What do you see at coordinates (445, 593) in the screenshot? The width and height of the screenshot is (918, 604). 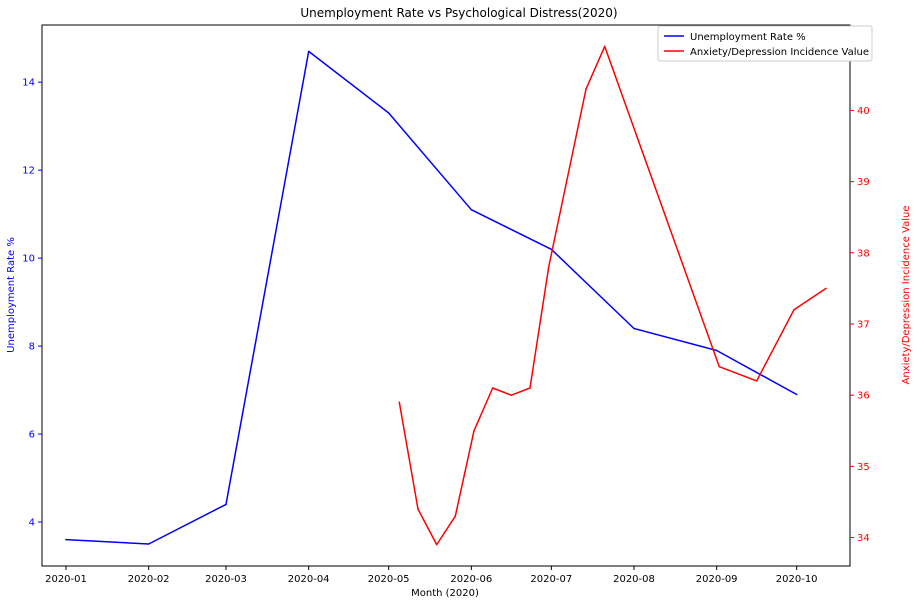 I see `x-axis-title: Month (2020)` at bounding box center [445, 593].